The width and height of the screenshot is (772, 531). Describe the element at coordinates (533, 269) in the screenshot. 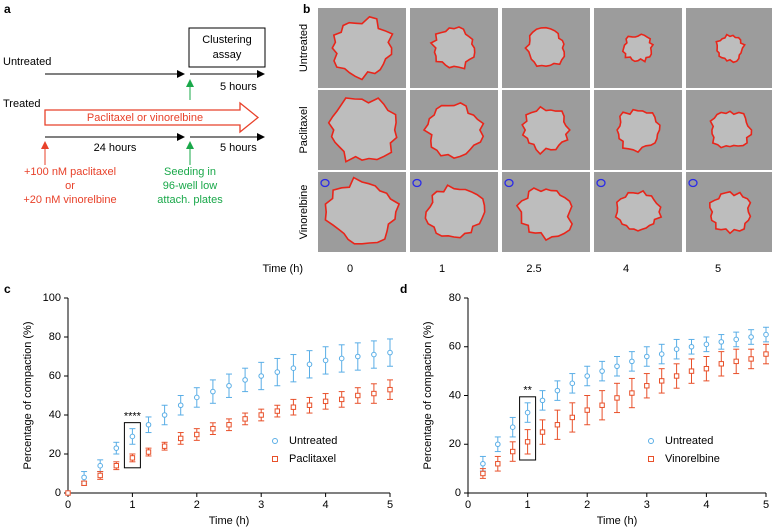

I see `time-label: 2.5` at that location.